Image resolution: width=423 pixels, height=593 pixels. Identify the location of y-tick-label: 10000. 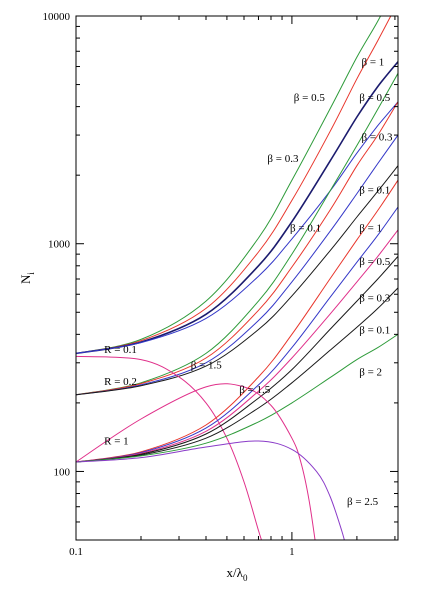
(57, 17).